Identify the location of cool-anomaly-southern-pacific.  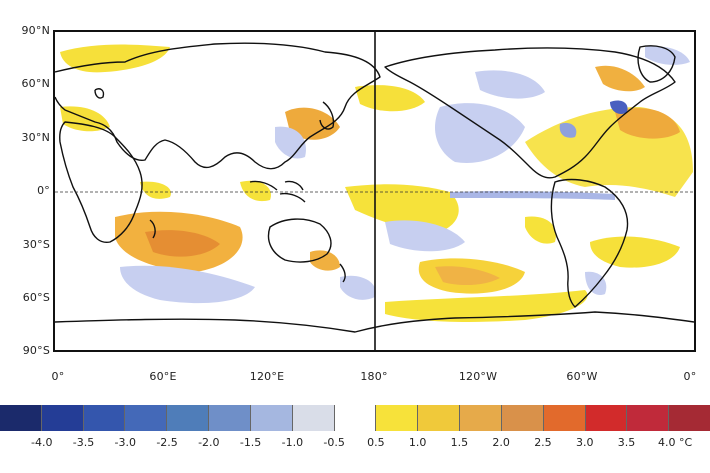
(358, 287).